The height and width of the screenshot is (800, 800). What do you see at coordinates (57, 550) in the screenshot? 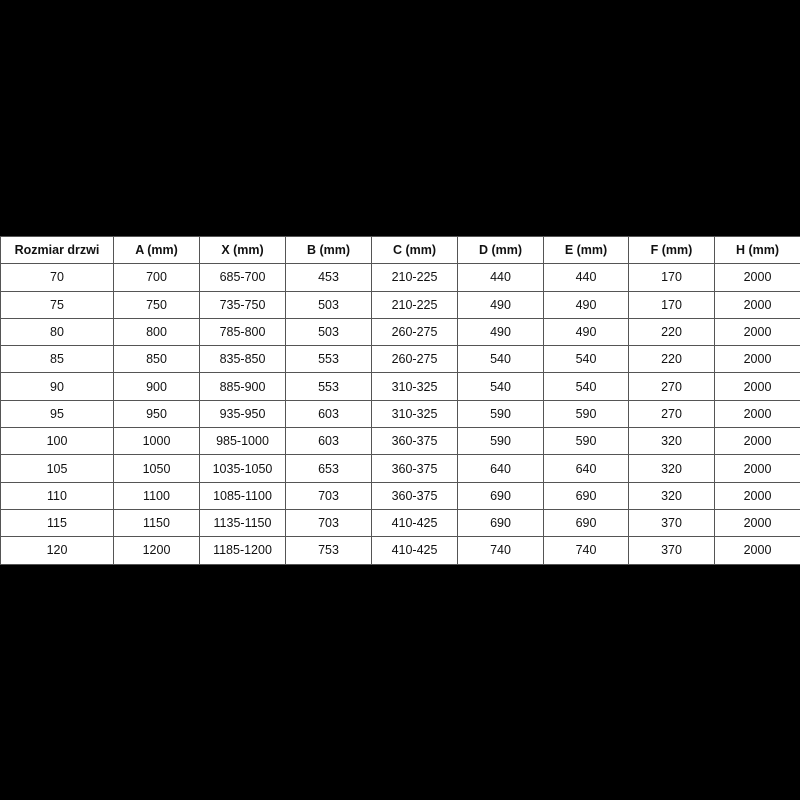
I see `table-cell: 120` at bounding box center [57, 550].